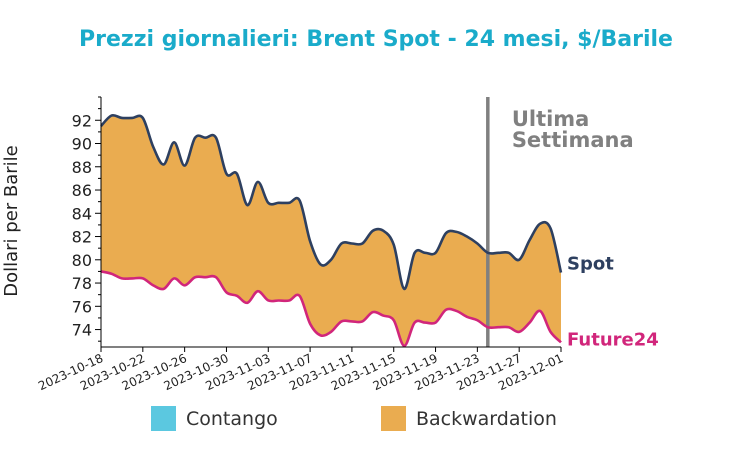 This screenshot has width=752, height=476. What do you see at coordinates (82, 120) in the screenshot?
I see `y-tick-label: 92` at bounding box center [82, 120].